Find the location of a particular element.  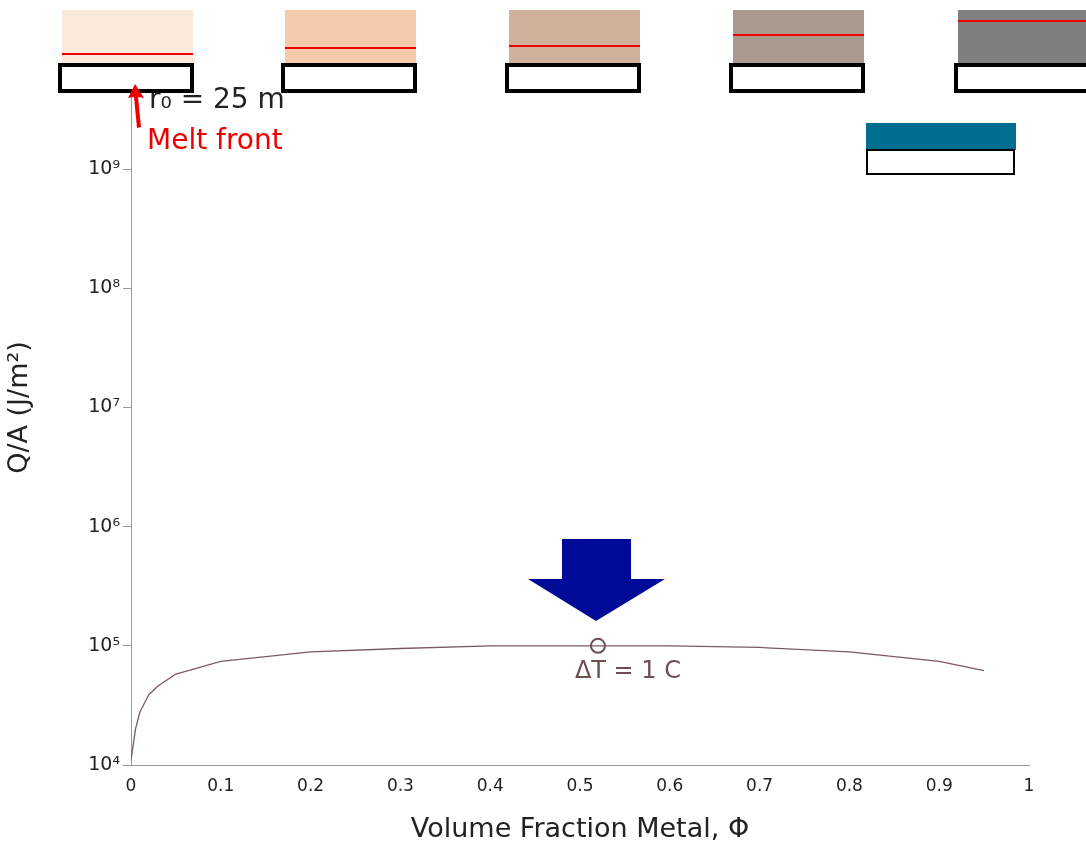

annotation: ΔT = 1 C is located at coordinates (628, 670).